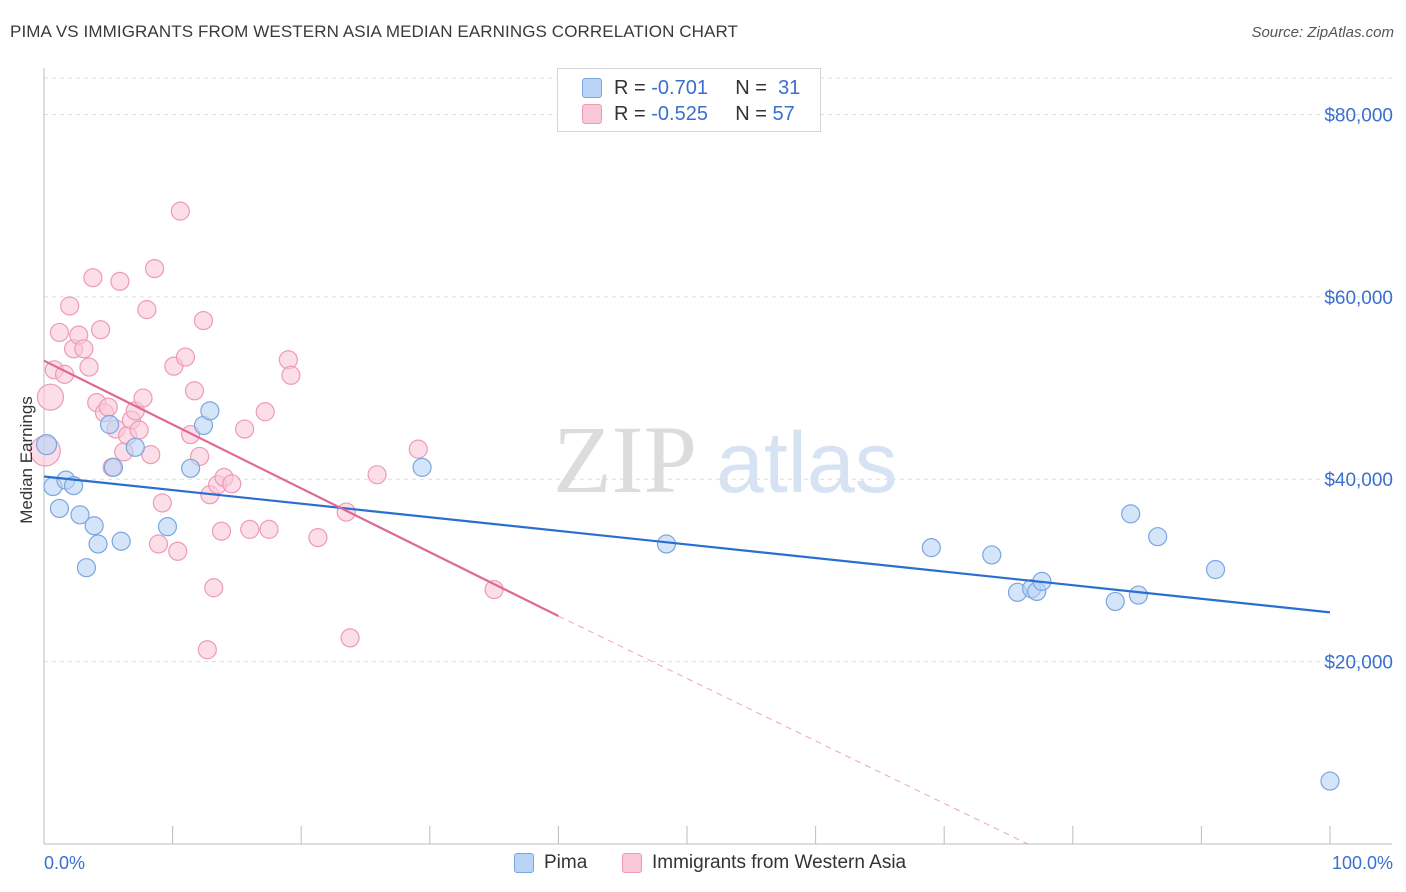 The image size is (1406, 892). I want to click on trend-line-immigrants-extension, so click(793, 730).